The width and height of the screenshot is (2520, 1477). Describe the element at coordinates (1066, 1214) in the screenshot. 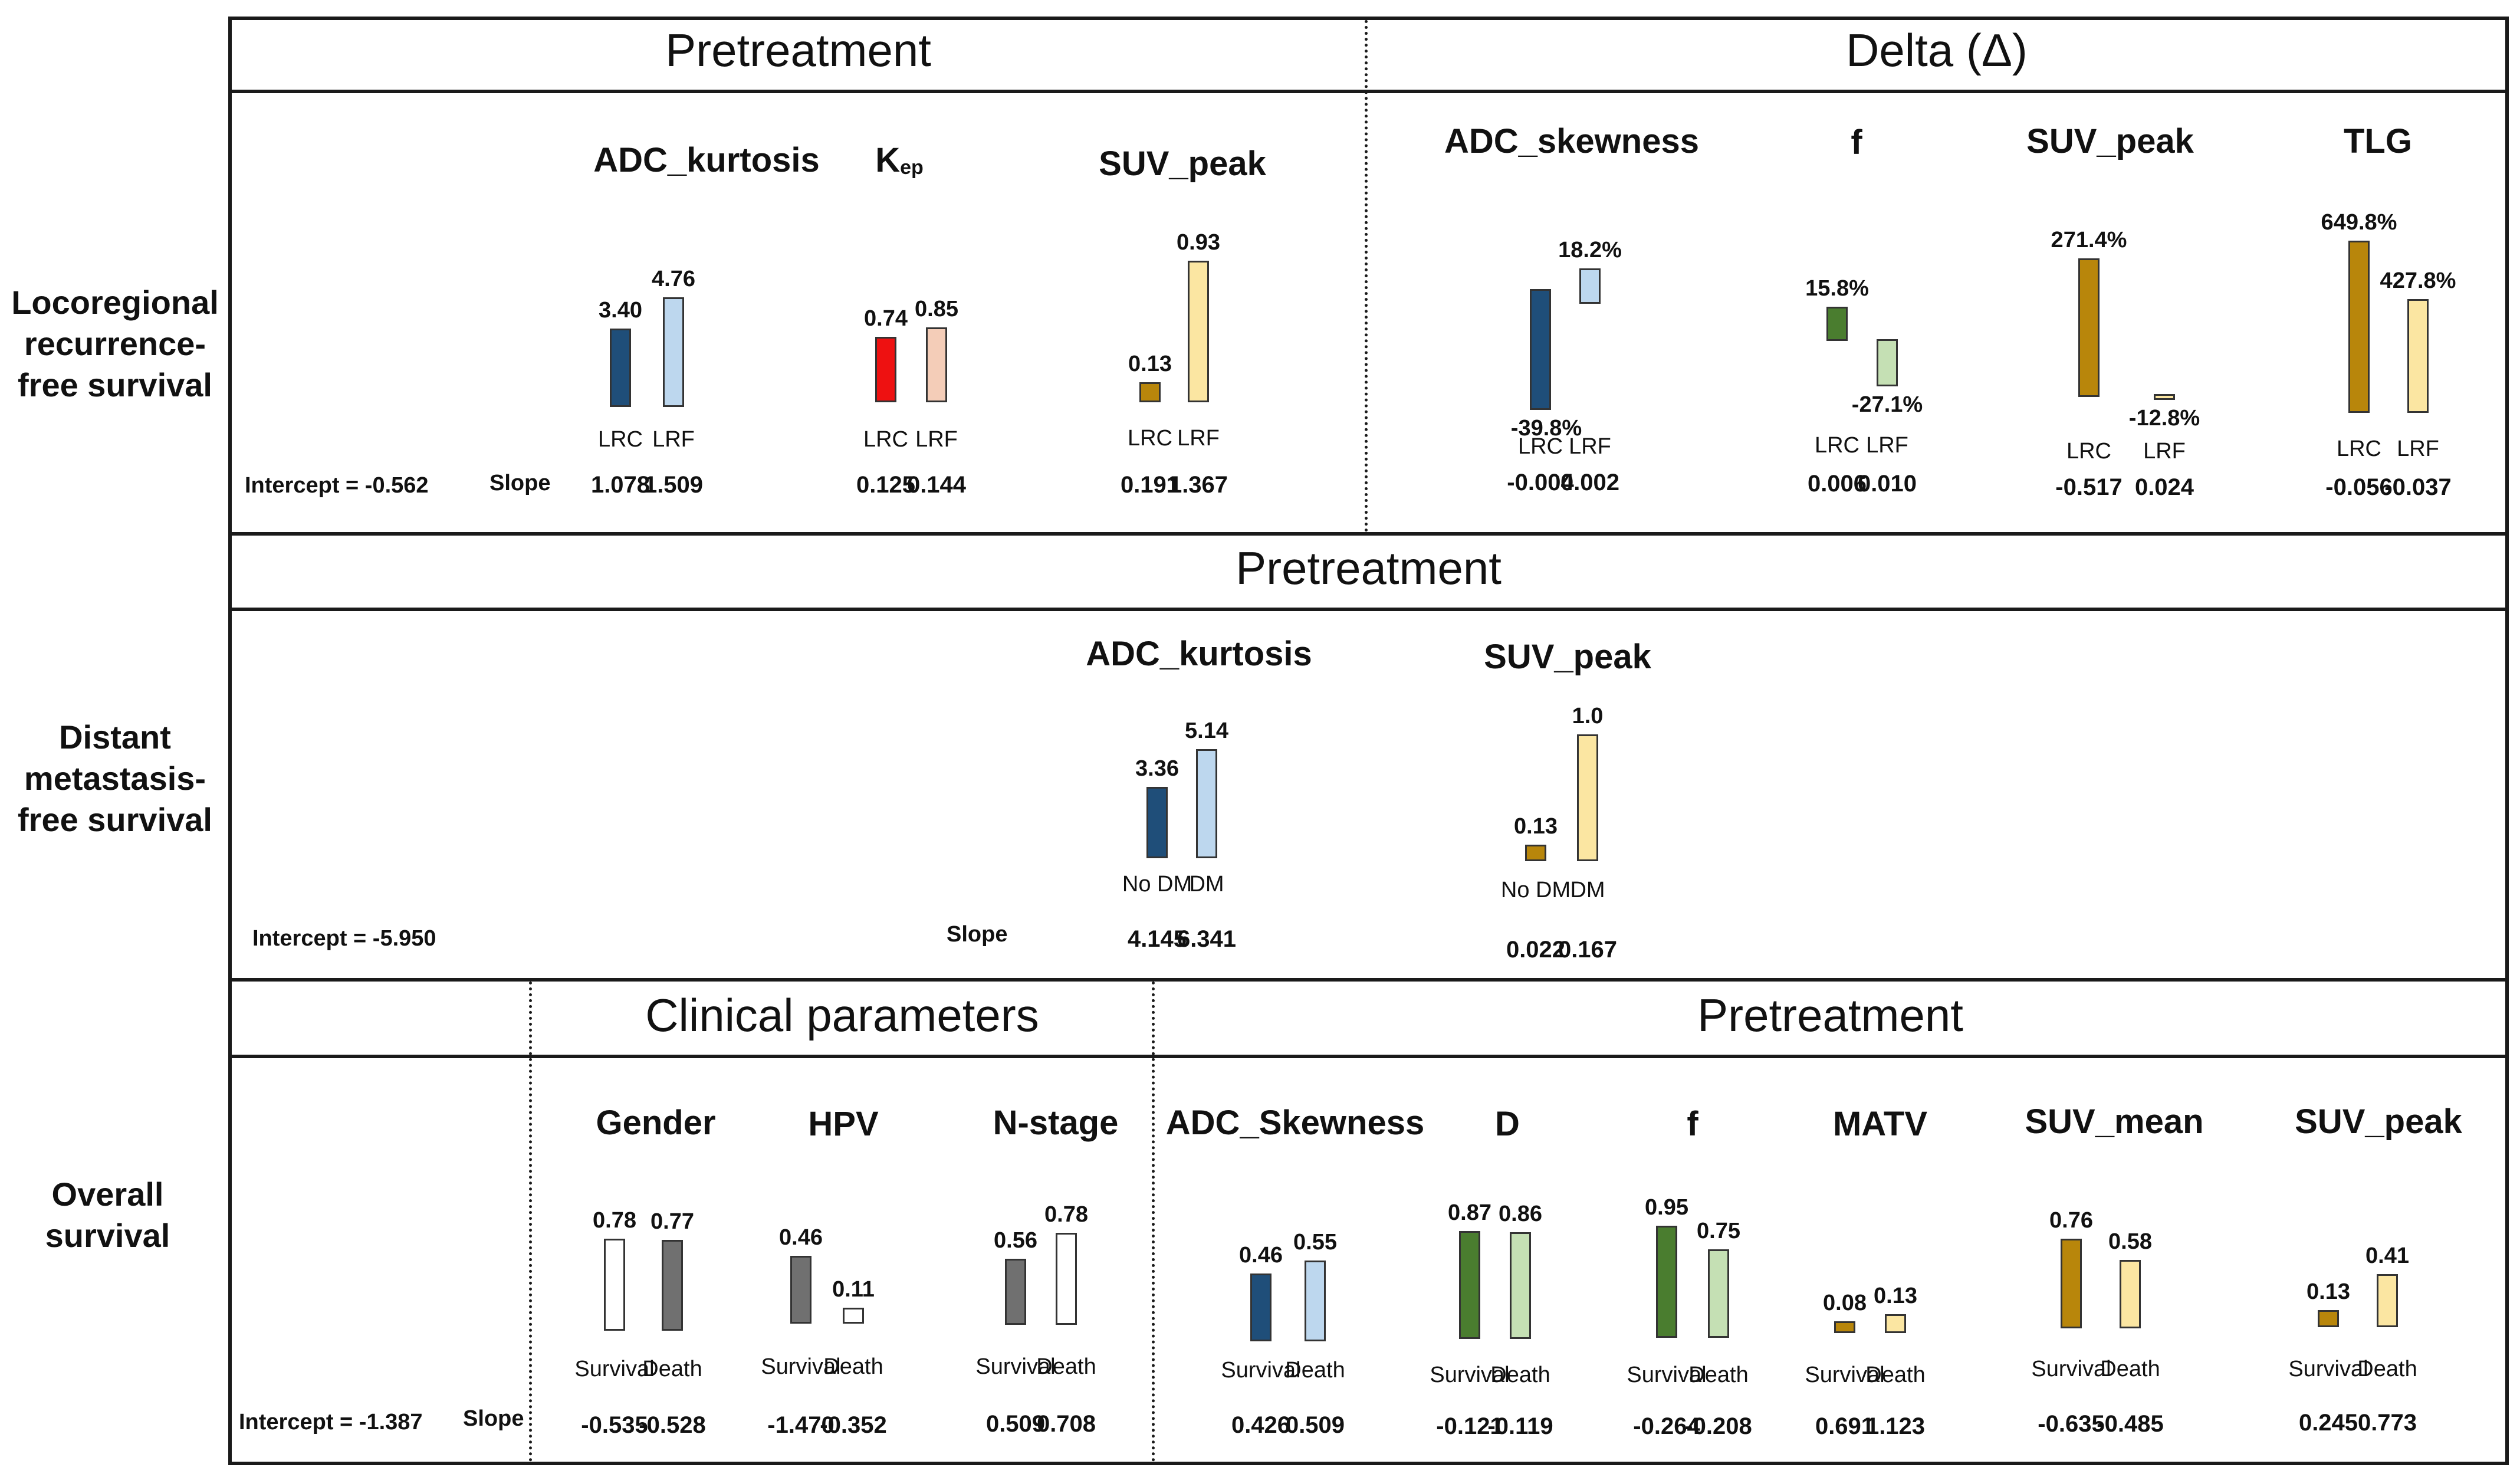

I see `value-label-overall-clinical-parameters-n-stage-death: 0.78` at that location.